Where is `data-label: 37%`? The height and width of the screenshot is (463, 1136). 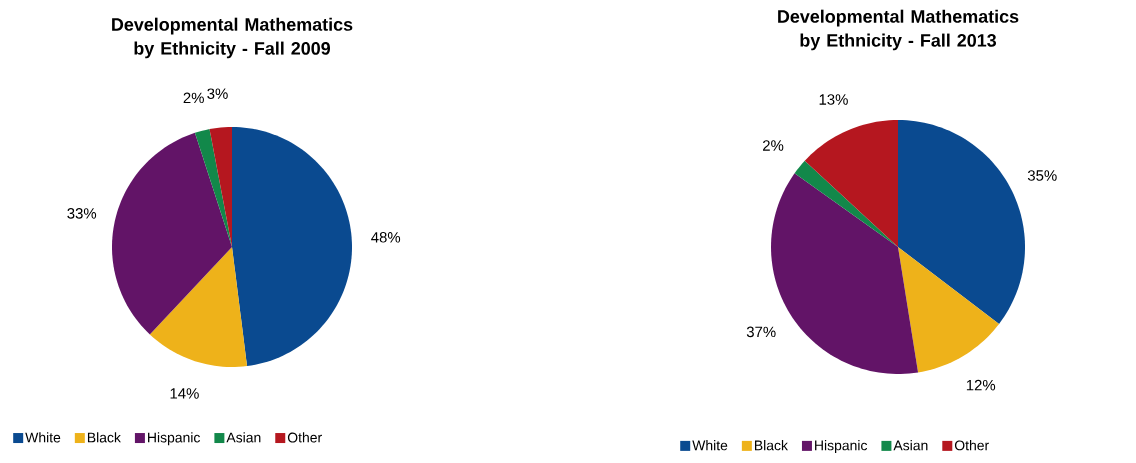
data-label: 37% is located at coordinates (761, 332).